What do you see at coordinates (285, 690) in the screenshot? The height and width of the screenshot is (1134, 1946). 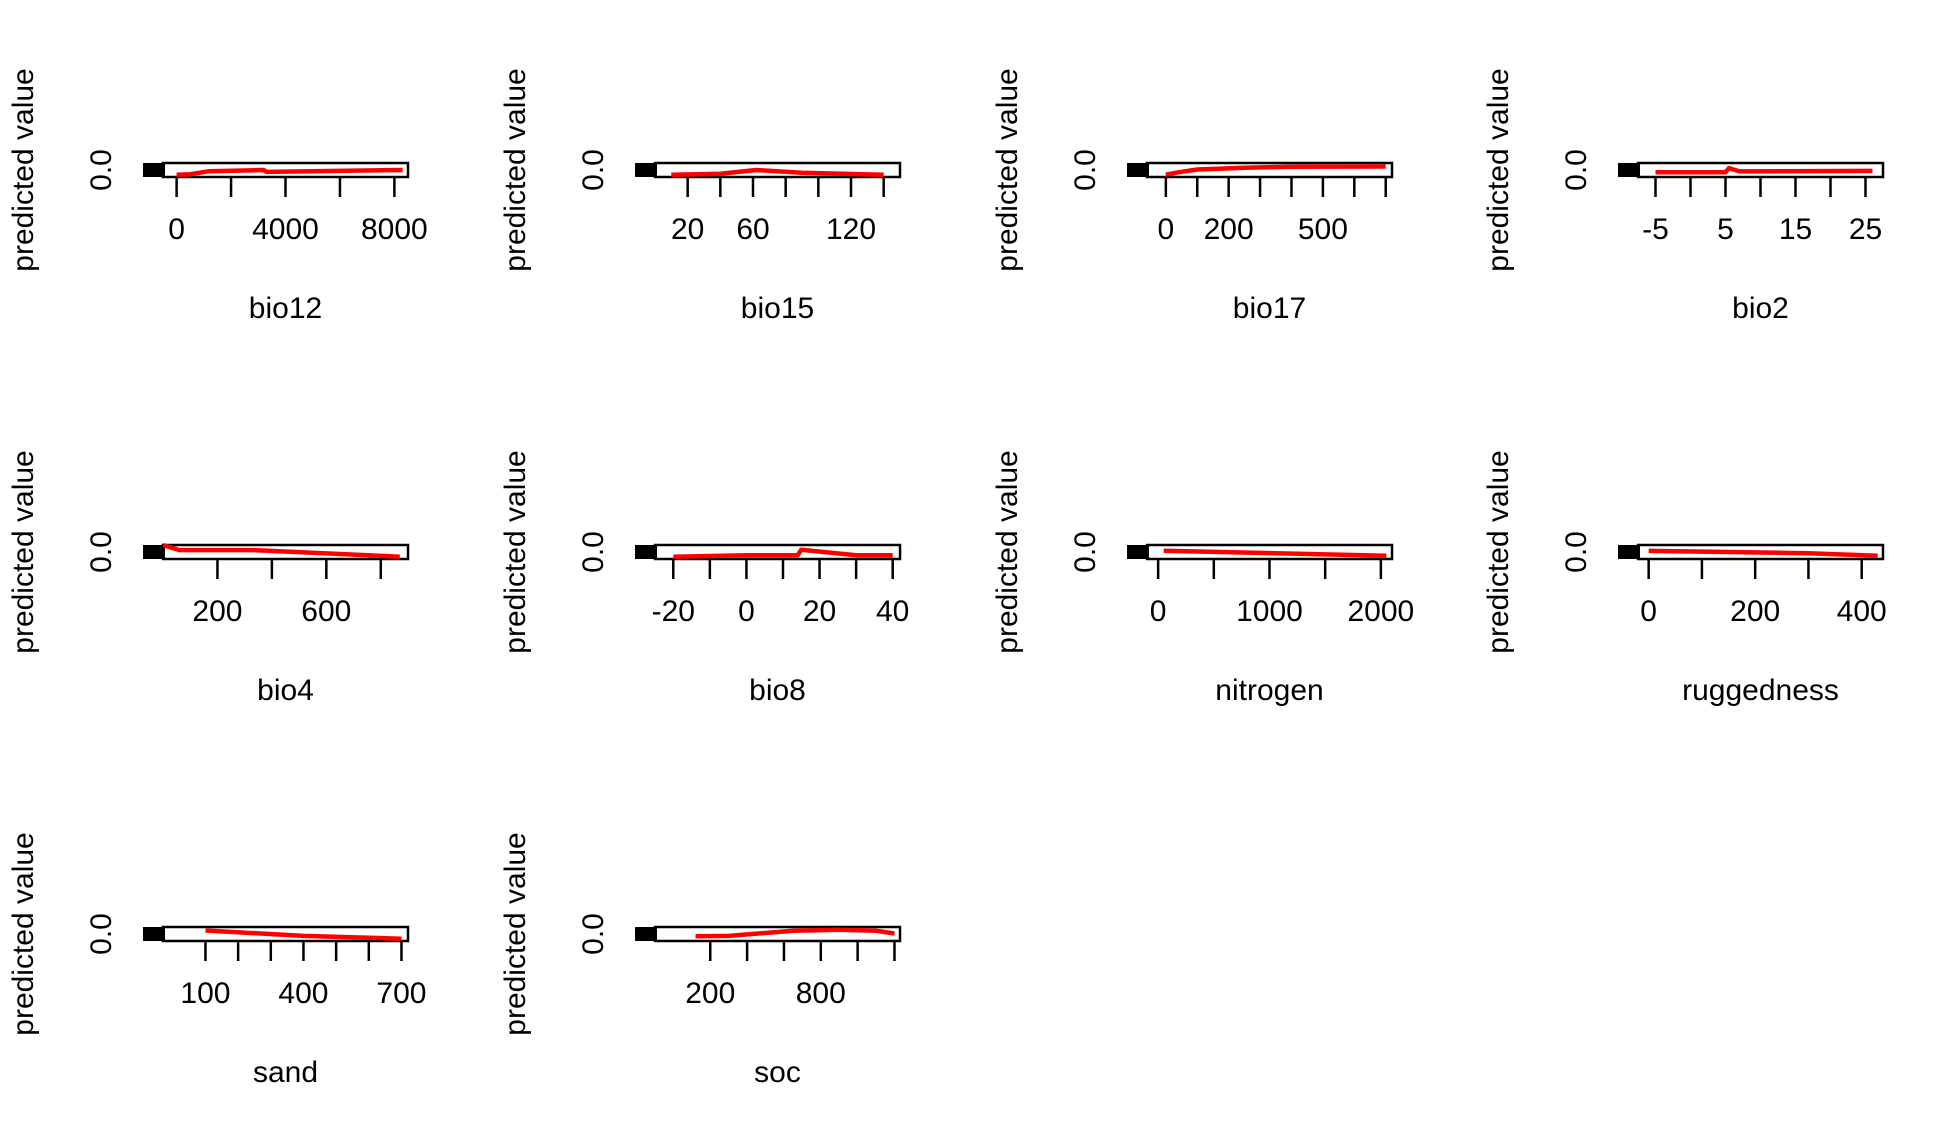 I see `x-axis-label: bio4` at bounding box center [285, 690].